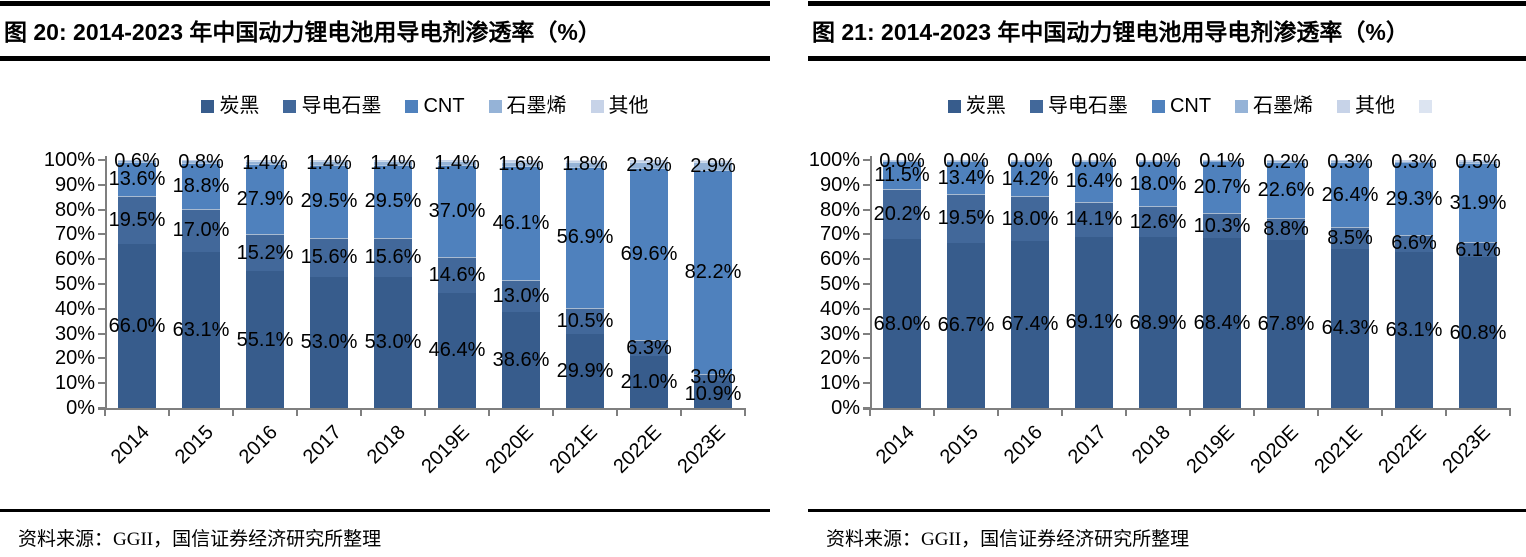 Image resolution: width=1526 pixels, height=557 pixels. What do you see at coordinates (322, 445) in the screenshot?
I see `x-category-label: 2017` at bounding box center [322, 445].